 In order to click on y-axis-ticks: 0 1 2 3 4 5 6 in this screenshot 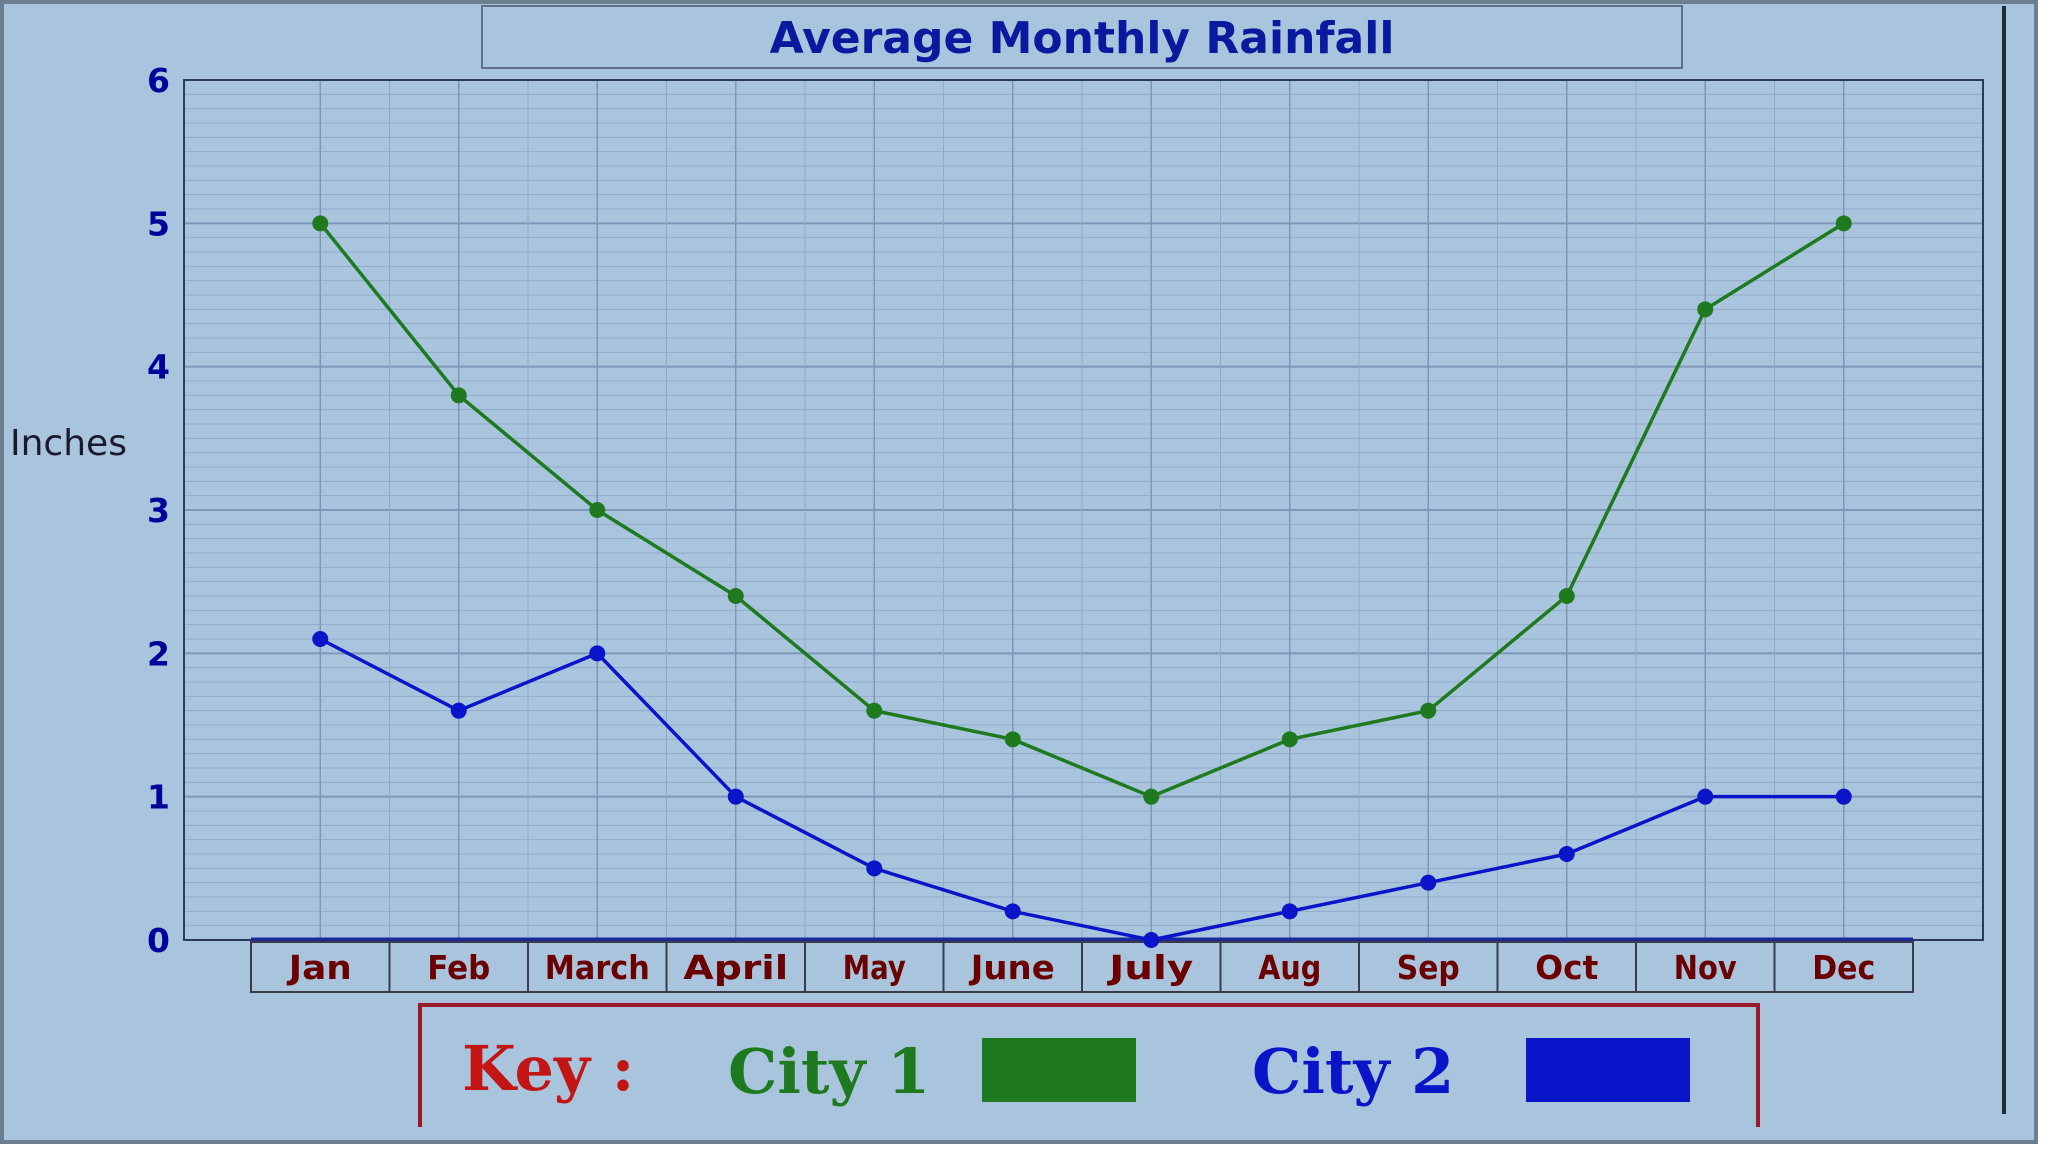, I will do `click(158, 510)`.